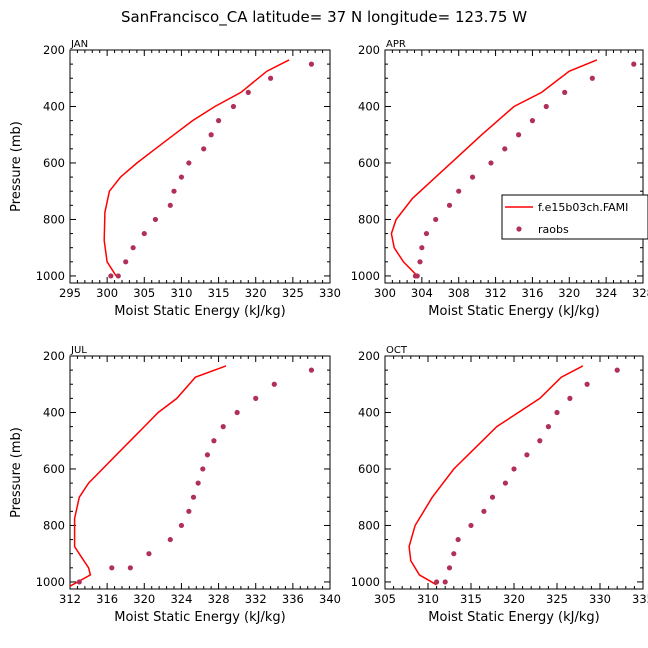 The width and height of the screenshot is (648, 648). I want to click on legend-box, so click(574, 217).